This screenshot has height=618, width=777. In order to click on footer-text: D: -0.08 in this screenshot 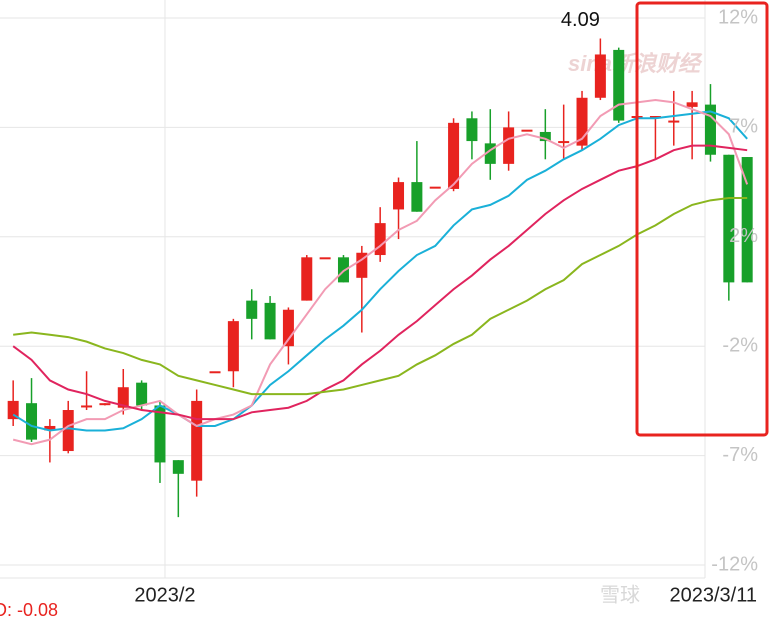, I will do `click(29, 609)`.